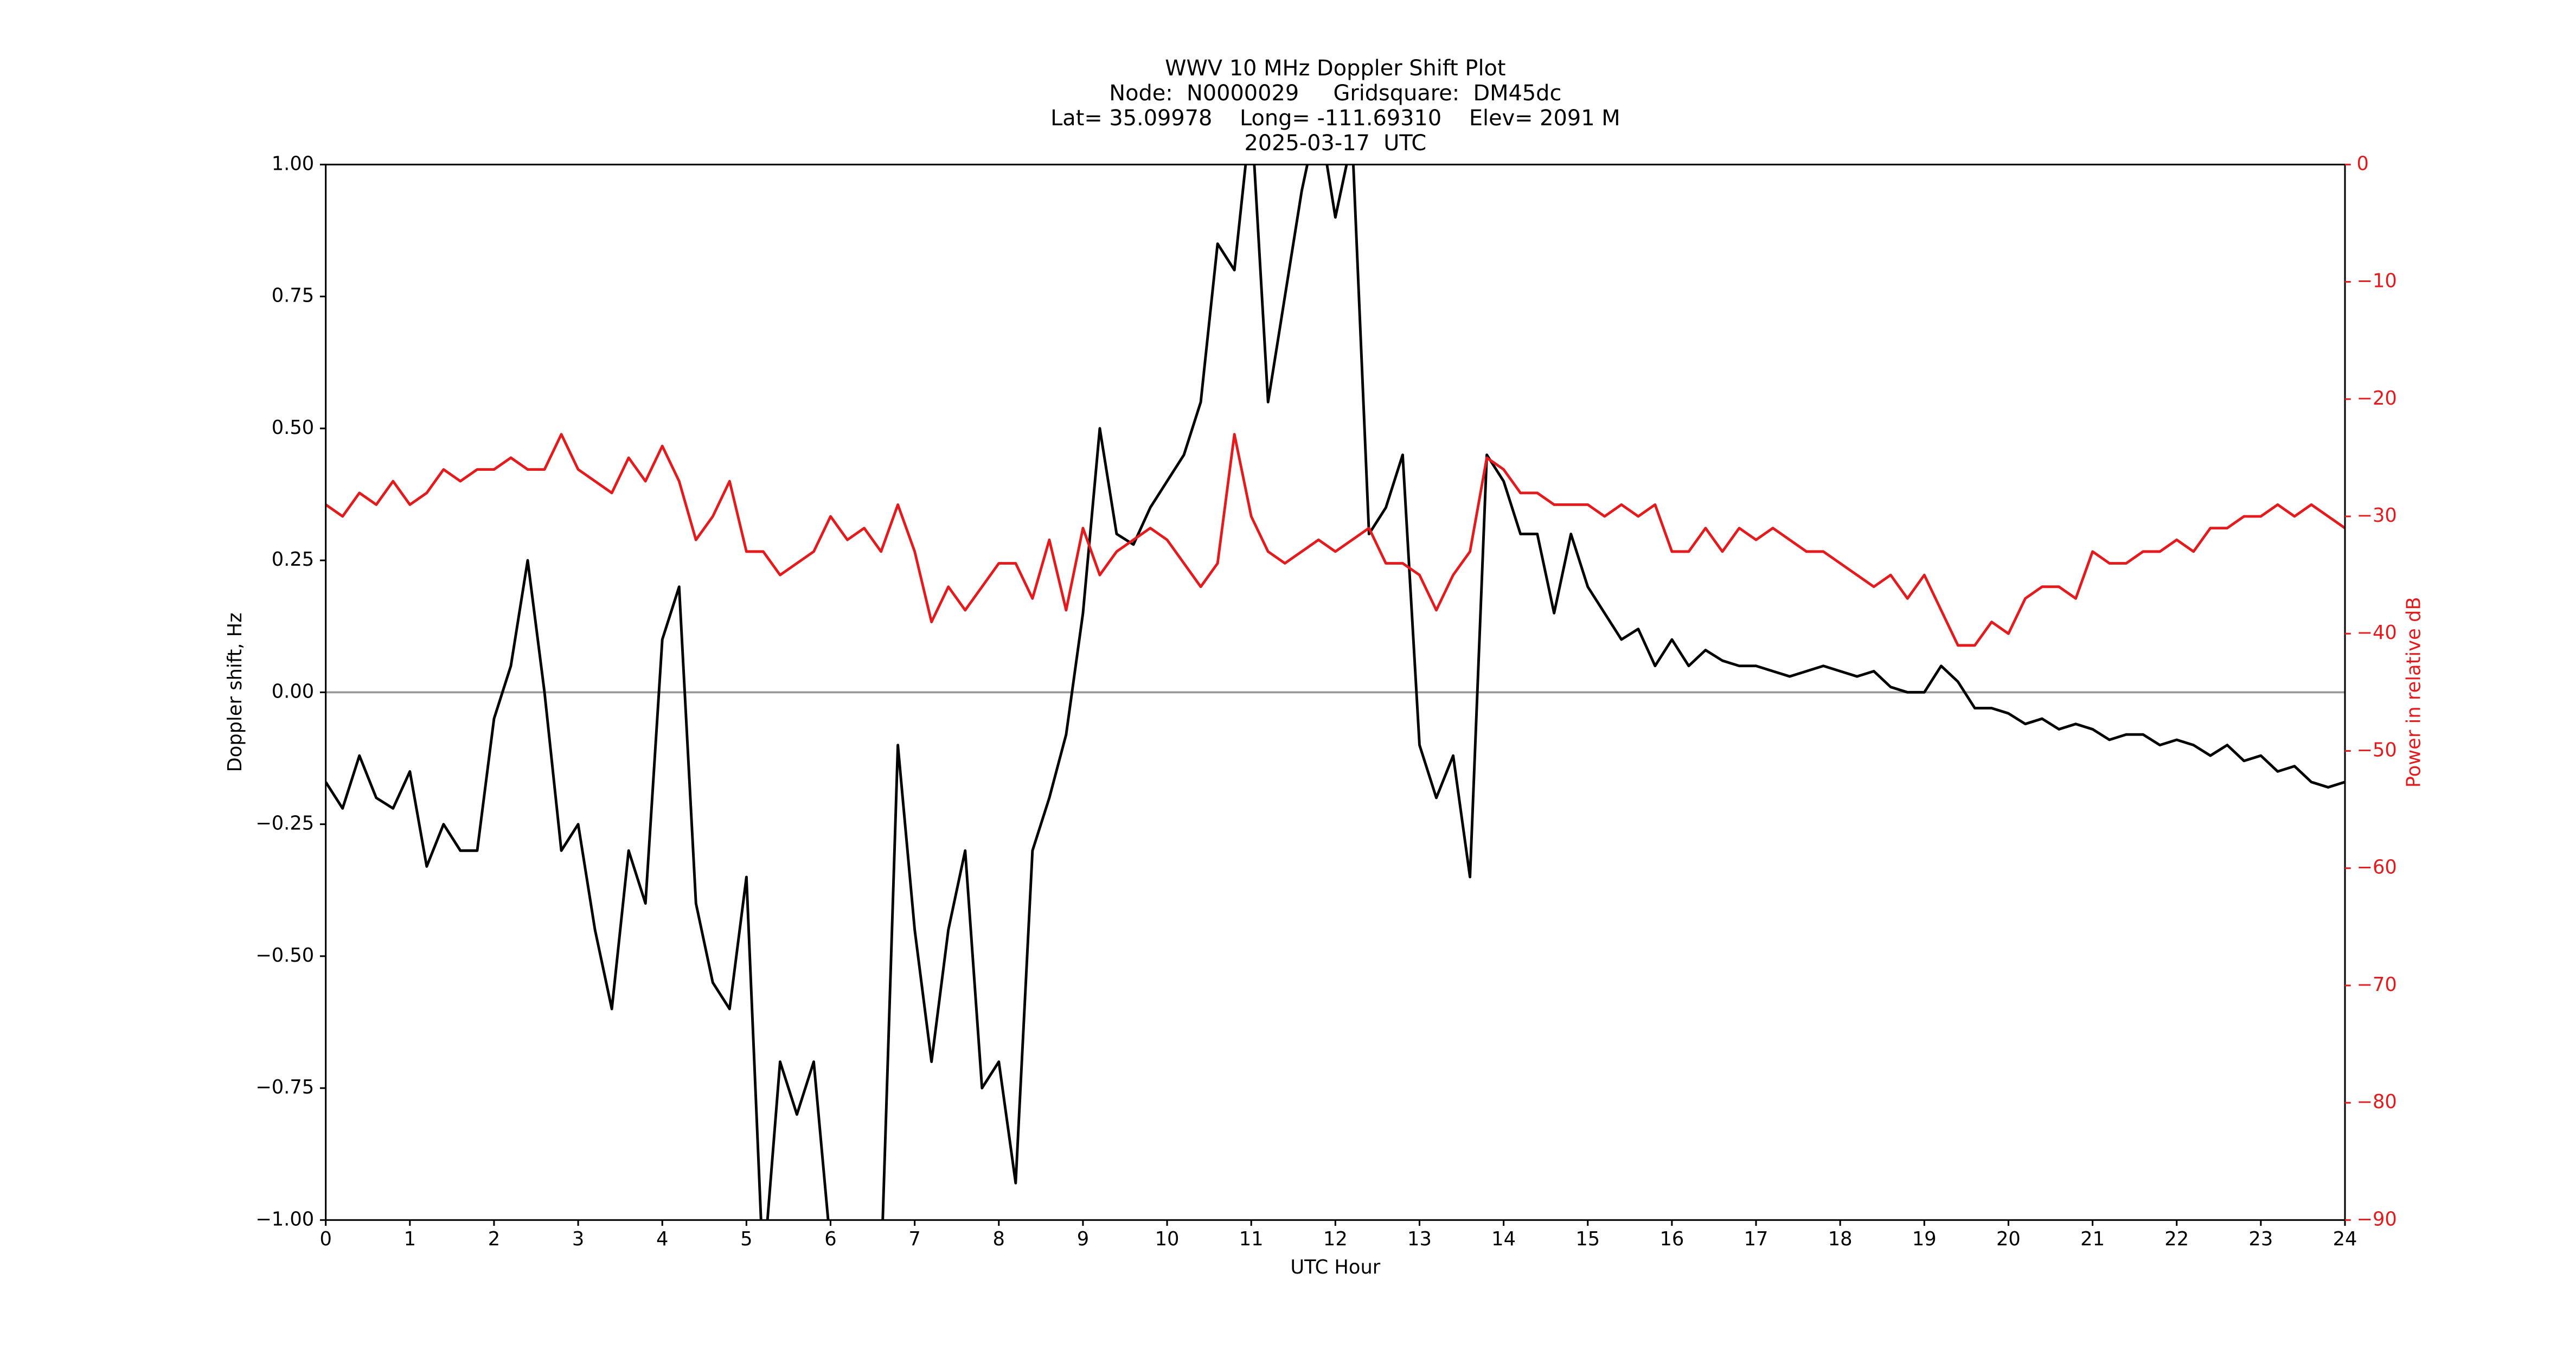  I want to click on y2-tick-label: −20, so click(2376, 398).